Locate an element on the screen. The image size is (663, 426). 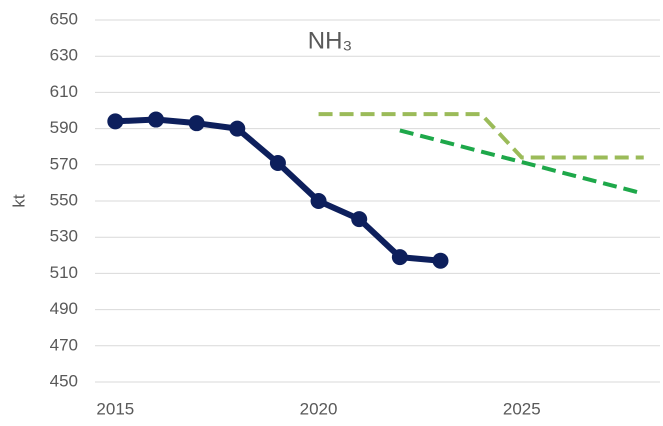
y-axis-label: kt is located at coordinates (18, 201).